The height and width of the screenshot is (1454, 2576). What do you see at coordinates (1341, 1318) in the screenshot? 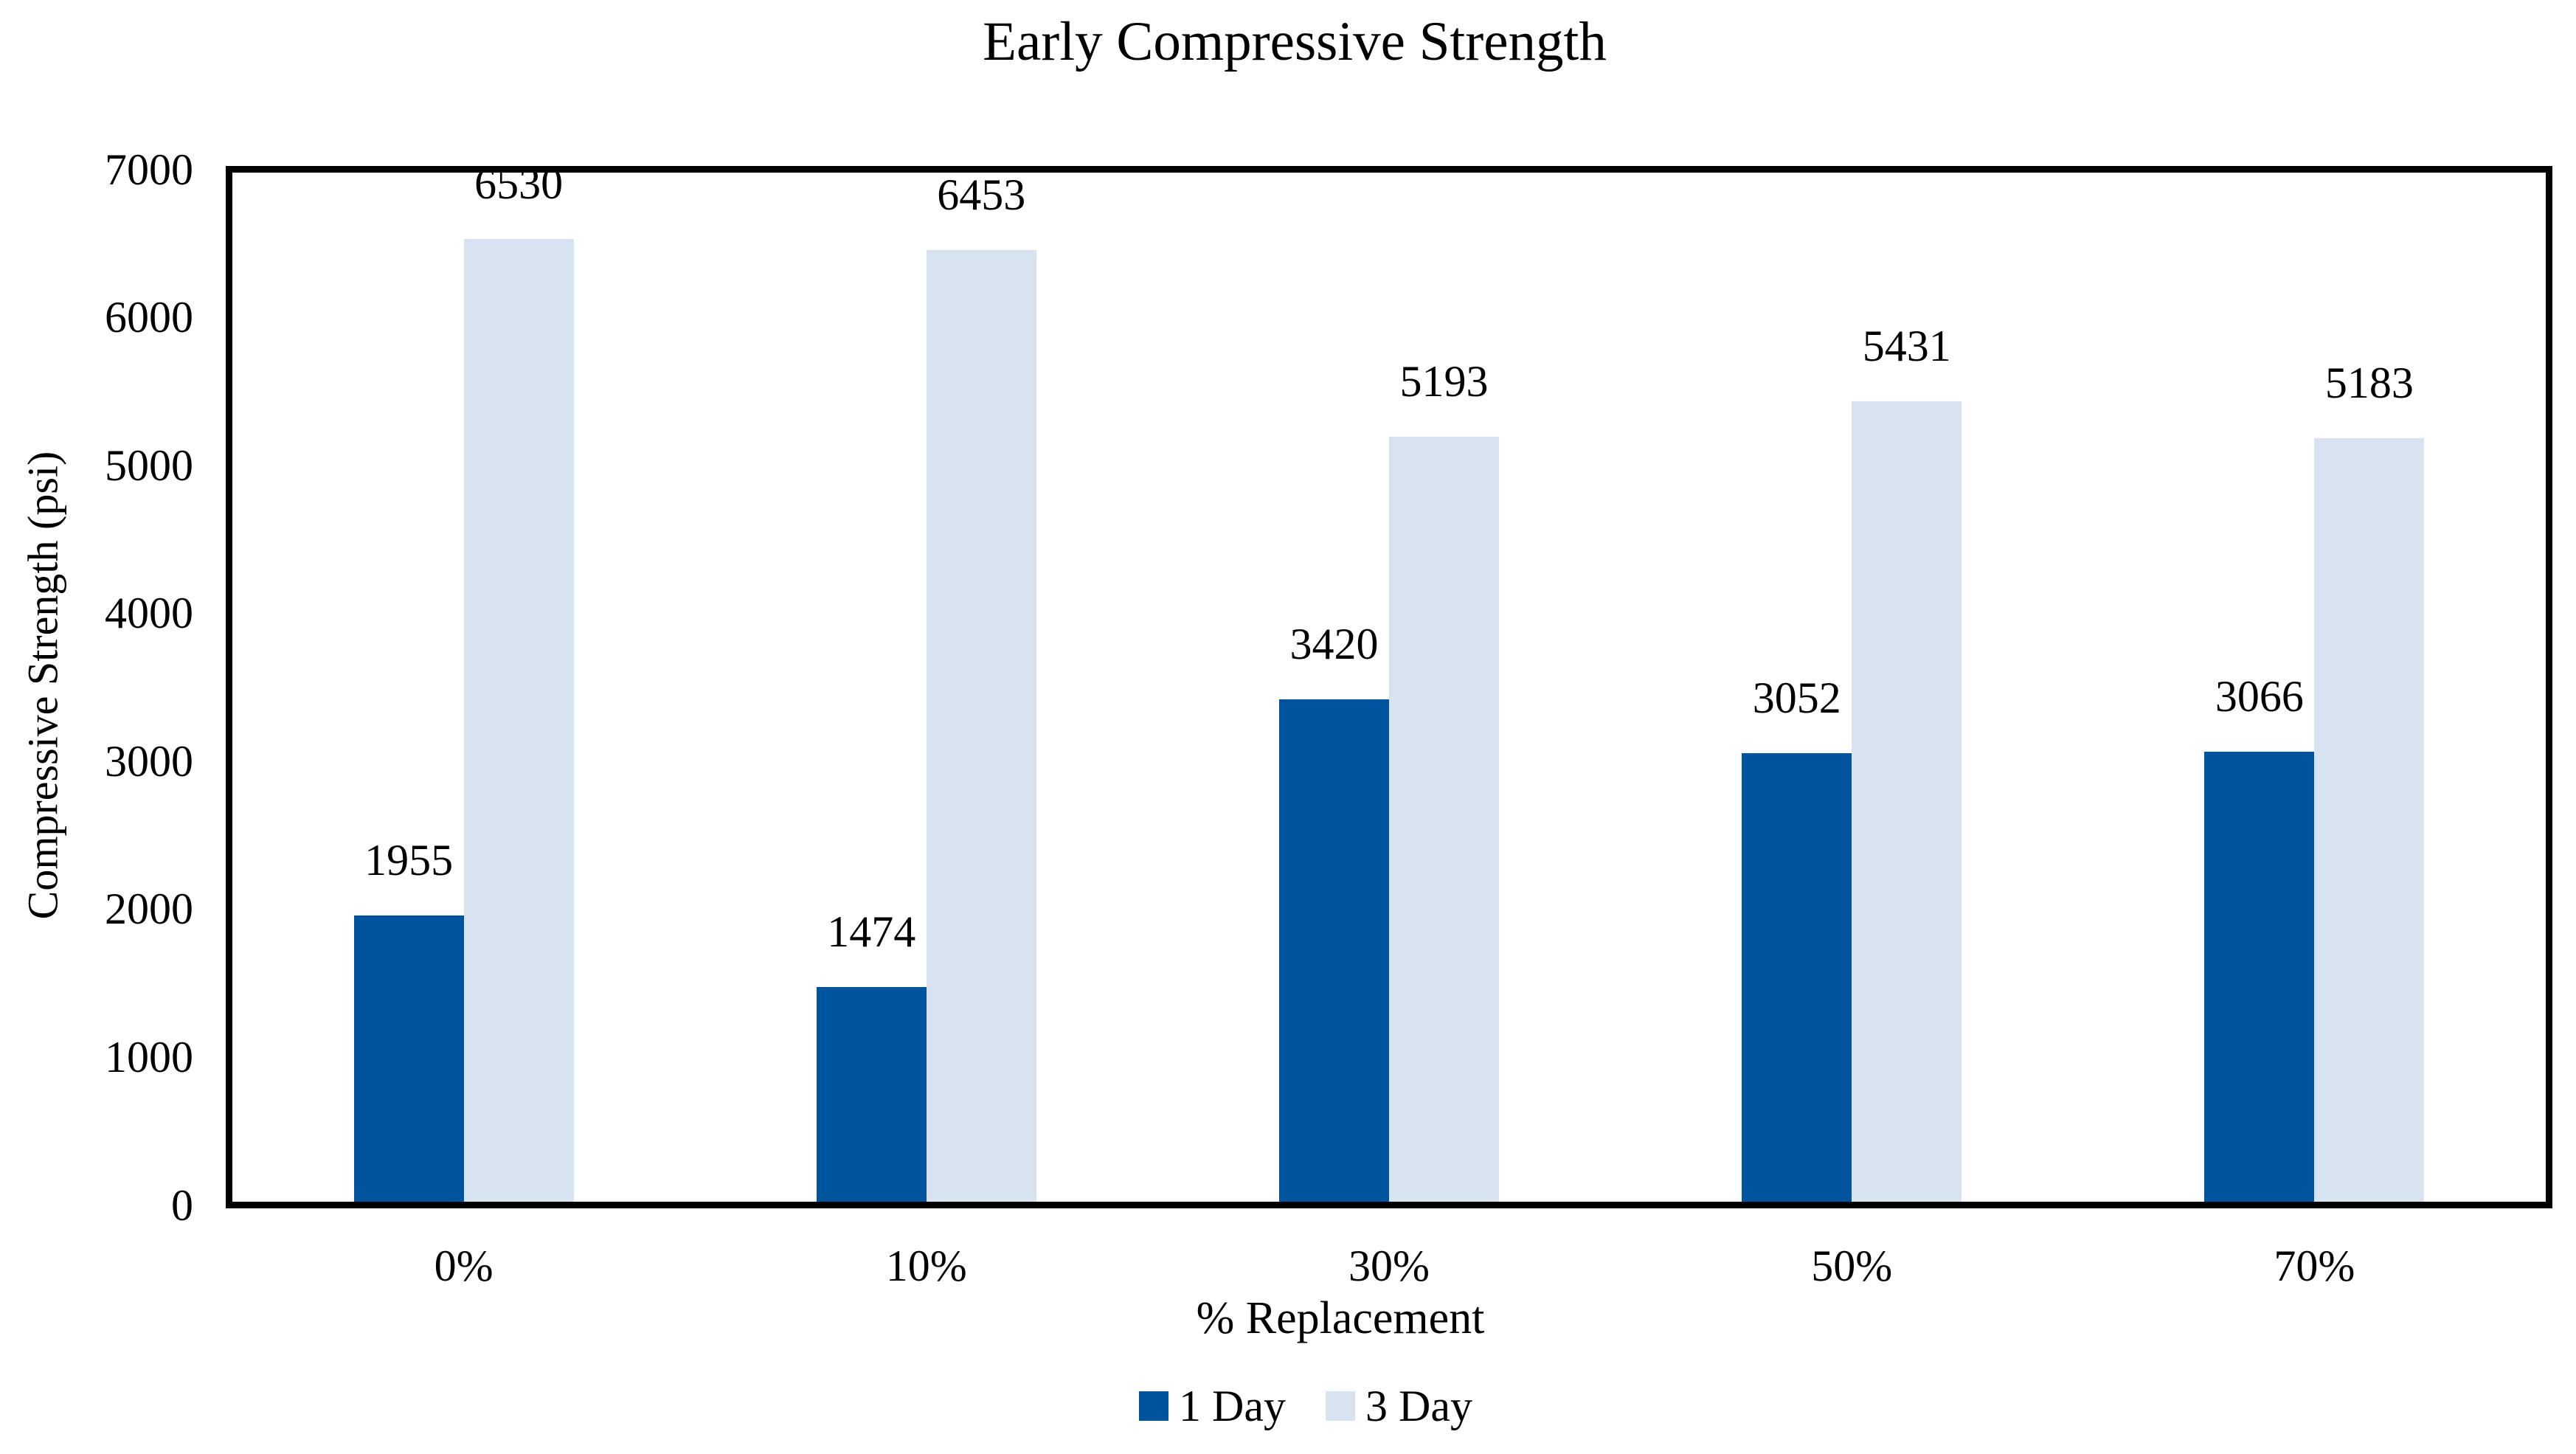
I see `x-axis-title: % Replacement` at bounding box center [1341, 1318].